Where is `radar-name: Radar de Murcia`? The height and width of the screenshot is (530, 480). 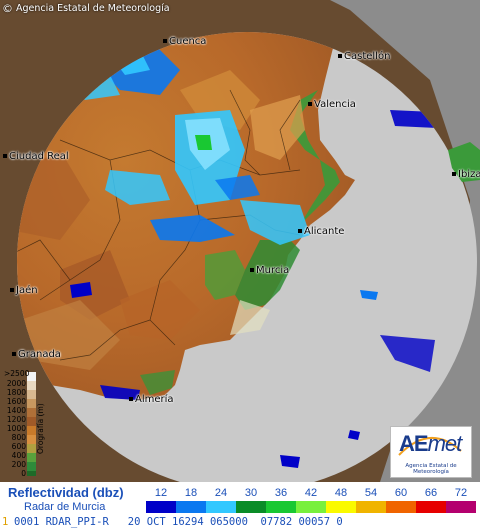 radar-name: Radar de Murcia is located at coordinates (65, 507).